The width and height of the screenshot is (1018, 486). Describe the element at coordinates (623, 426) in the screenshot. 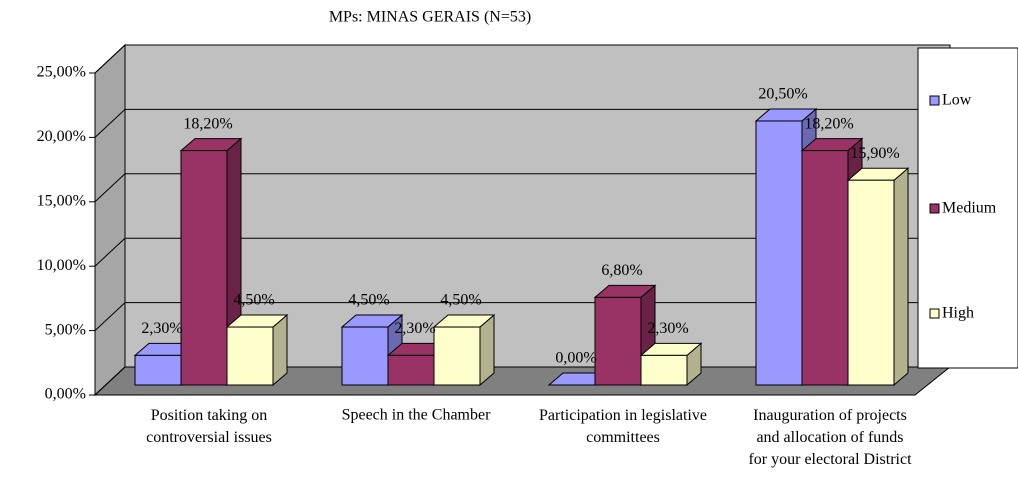

I see `x-tick-label: Participation in legislative committees` at that location.